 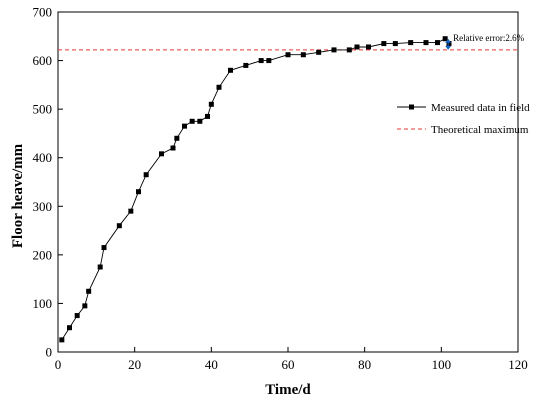 I want to click on y-axis-title-group: Floor heave/mm, so click(x=18, y=195).